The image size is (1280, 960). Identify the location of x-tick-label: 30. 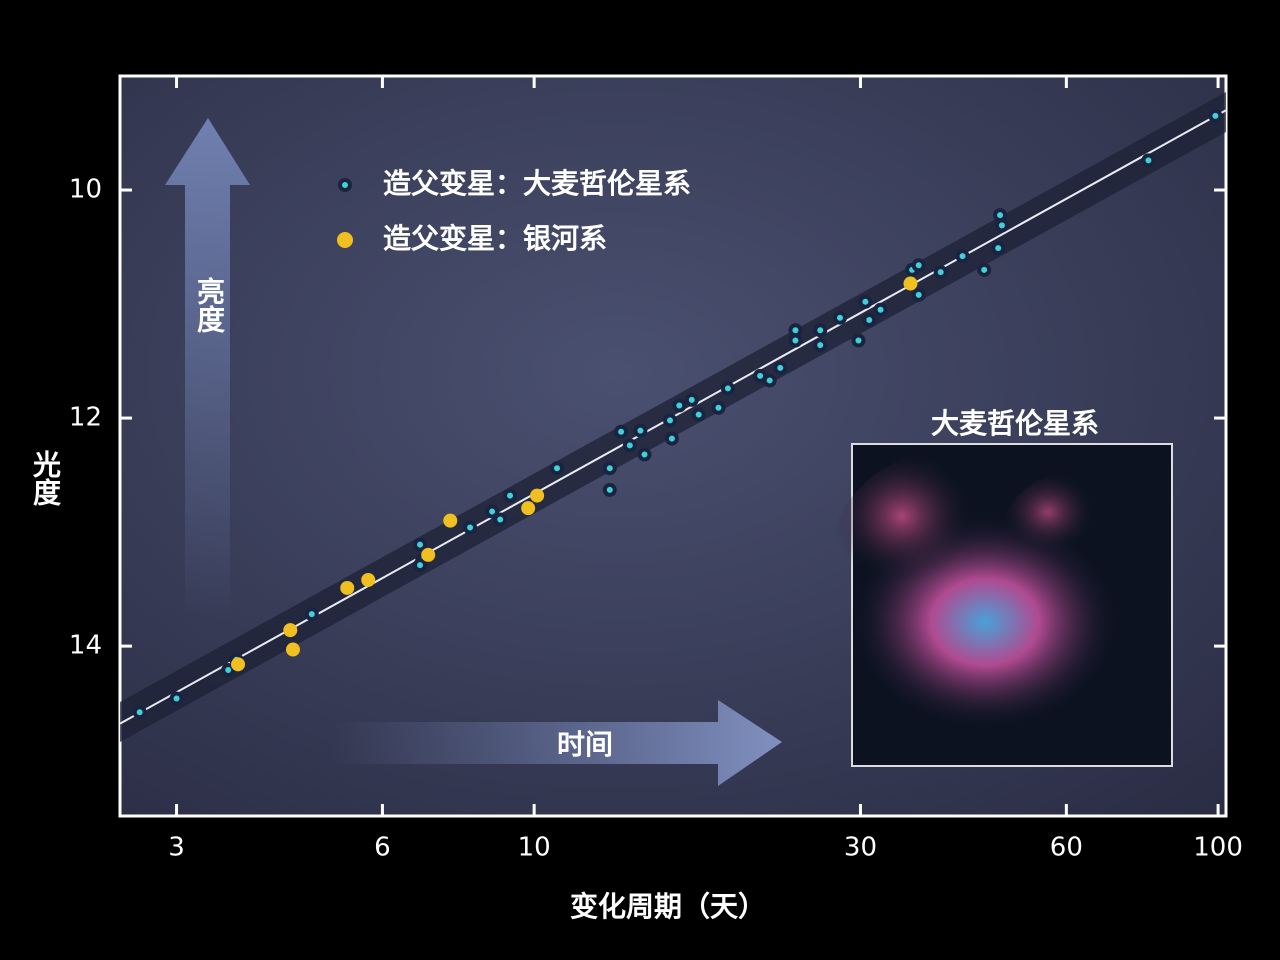
(860, 848).